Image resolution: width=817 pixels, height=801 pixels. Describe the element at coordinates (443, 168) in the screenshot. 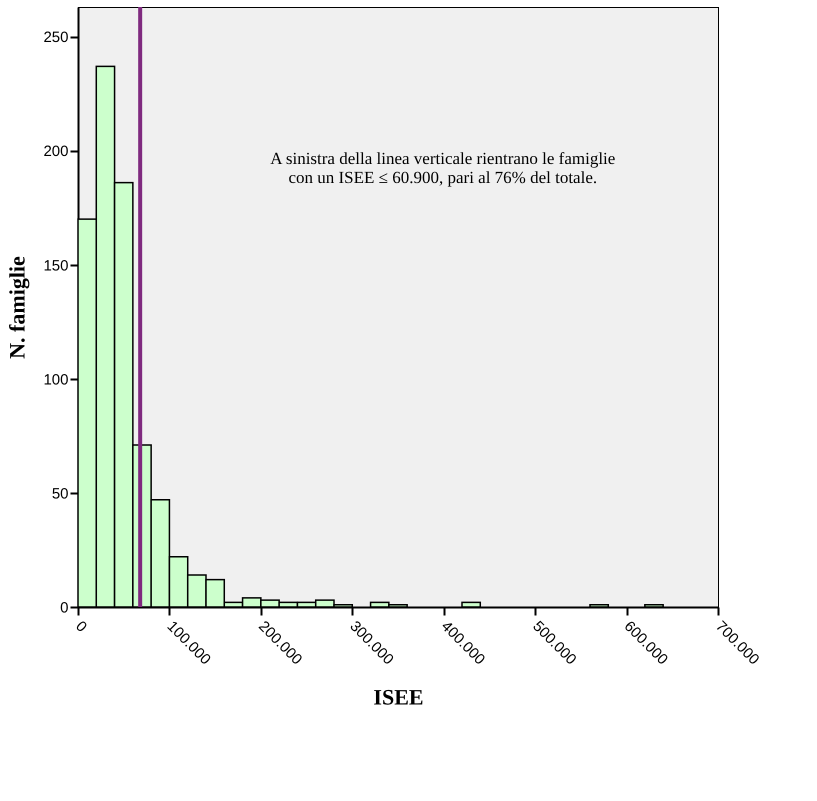

I see `annotation: A sinistra della linea verticale rientrano le famiglie con un ISEE ≤ 60.900, pari al 76% del totale.` at that location.